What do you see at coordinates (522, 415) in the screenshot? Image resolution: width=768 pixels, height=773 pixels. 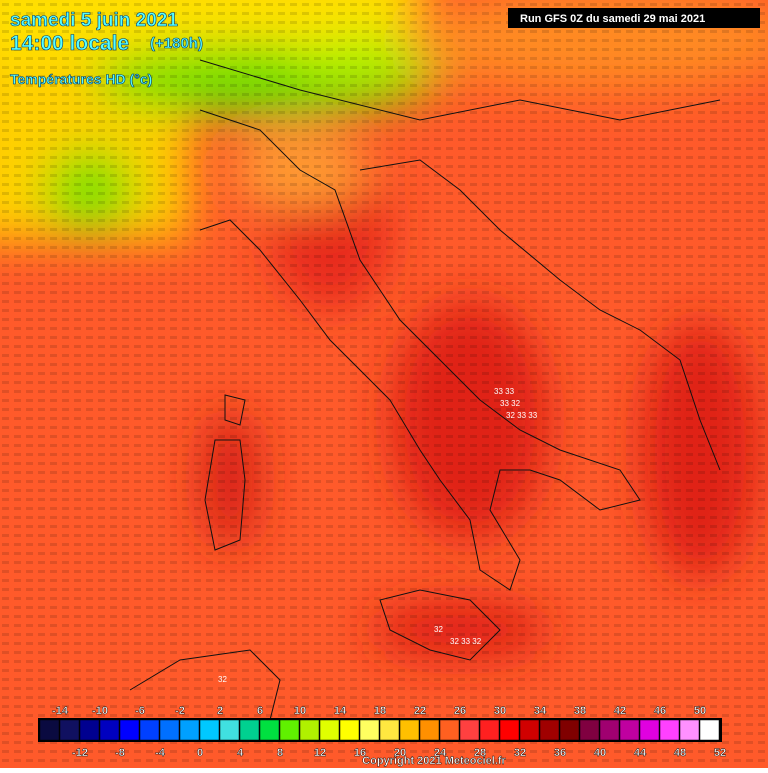 I see `map-label: 32 33 33` at bounding box center [522, 415].